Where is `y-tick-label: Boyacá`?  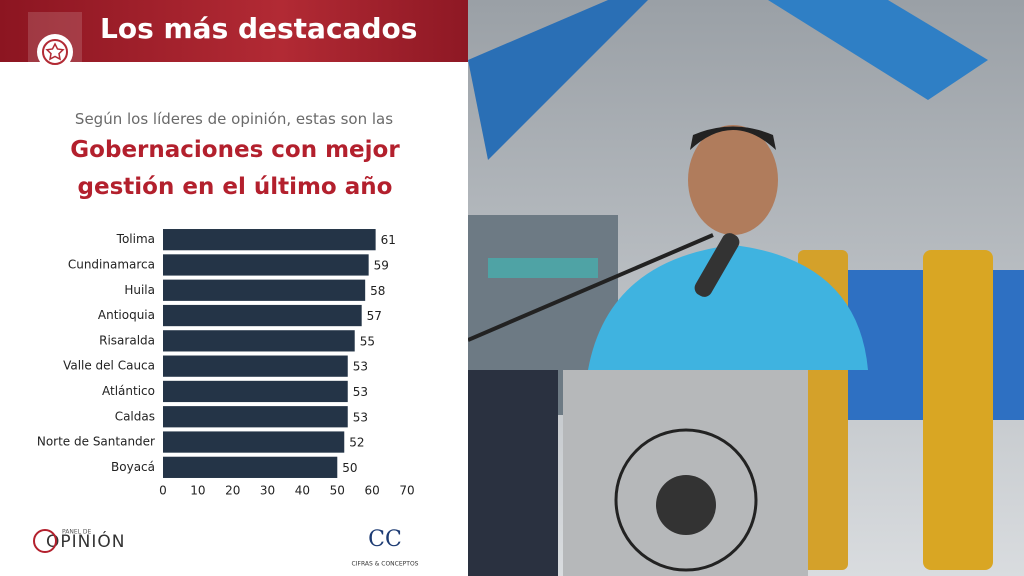
y-tick-label: Boyacá is located at coordinates (133, 467).